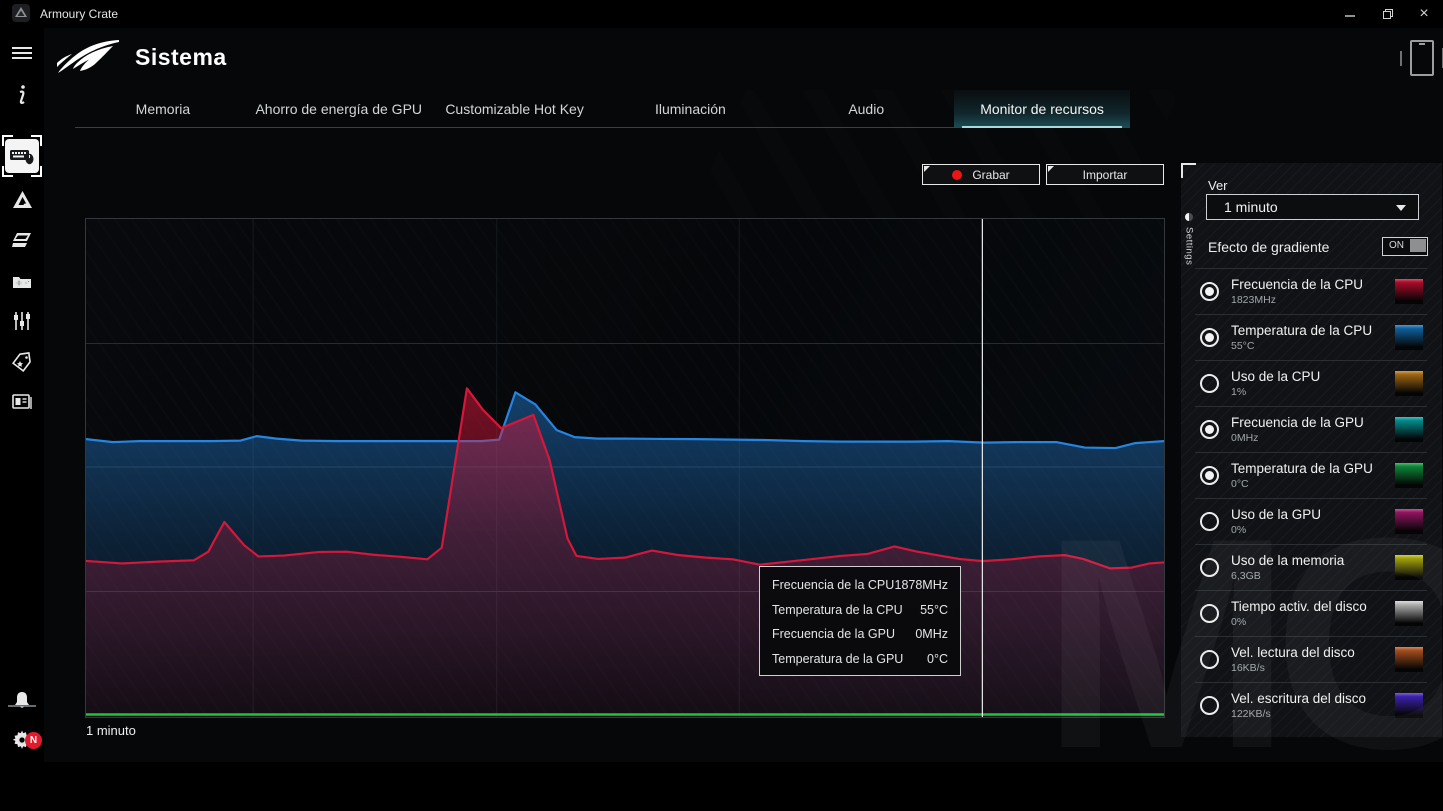 The width and height of the screenshot is (1443, 811). I want to click on toggle-knob, so click(1418, 245).